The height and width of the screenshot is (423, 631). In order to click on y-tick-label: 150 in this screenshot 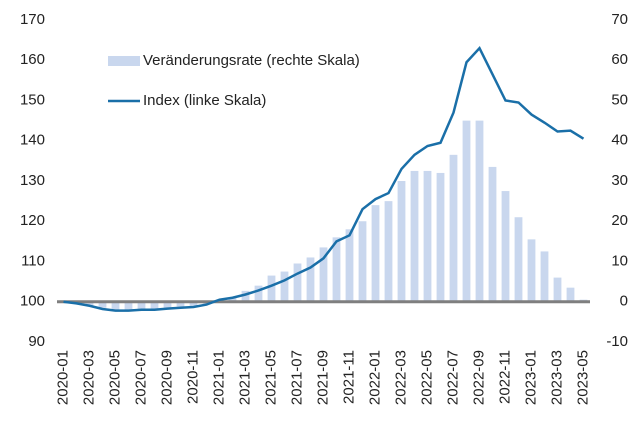, I will do `click(32, 99)`.